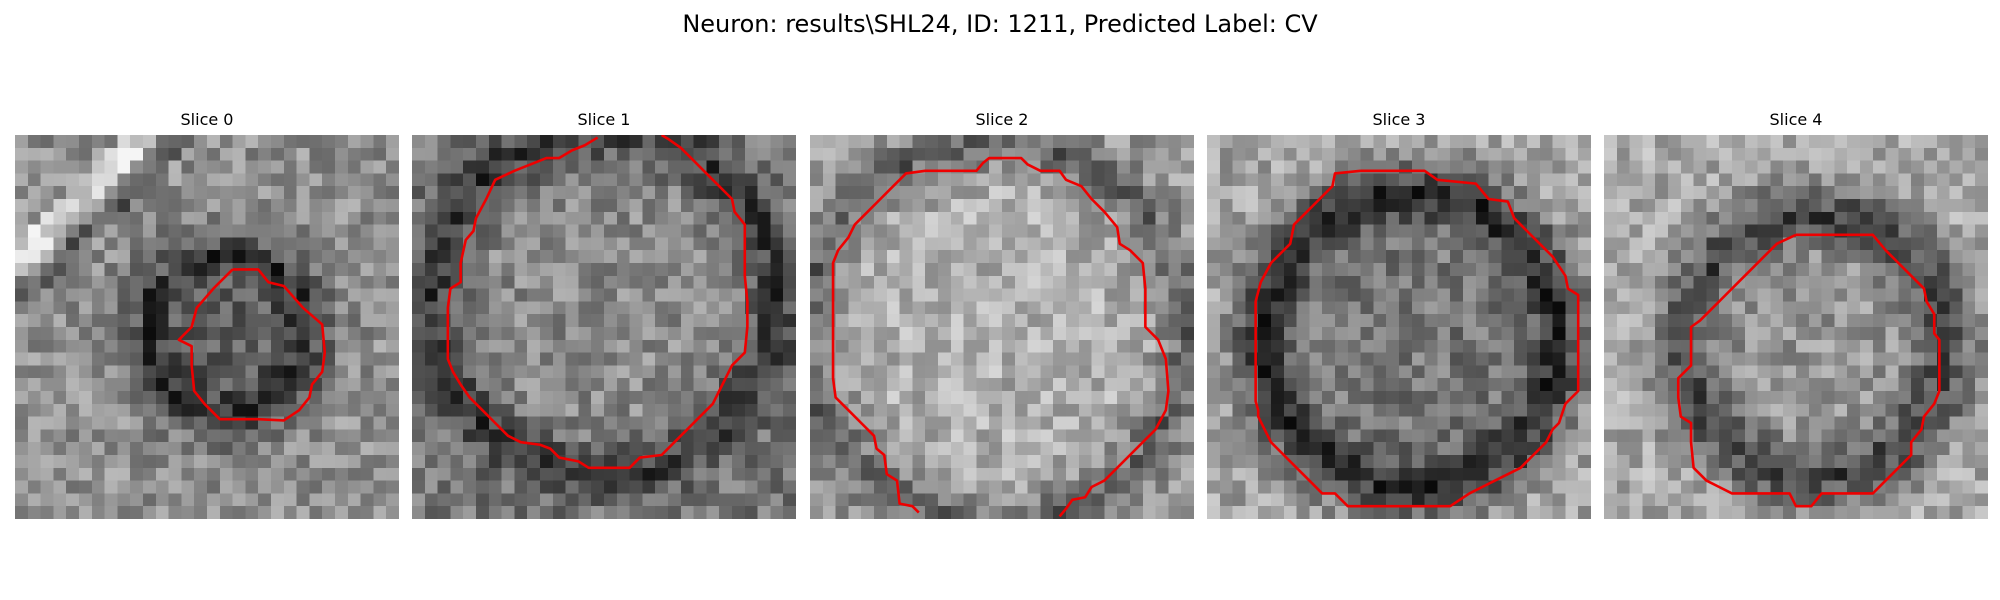 This screenshot has width=2000, height=600. I want to click on slice-panel-1: Slice 1, so click(604, 313).